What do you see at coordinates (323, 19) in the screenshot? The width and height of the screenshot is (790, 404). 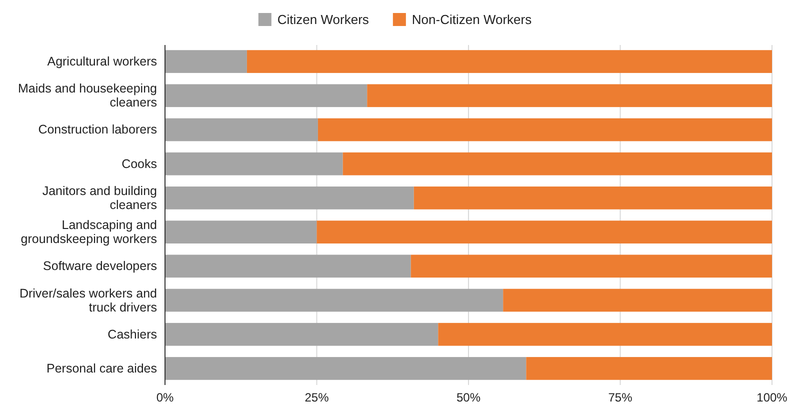 I see `legend-label: Citizen Workers` at bounding box center [323, 19].